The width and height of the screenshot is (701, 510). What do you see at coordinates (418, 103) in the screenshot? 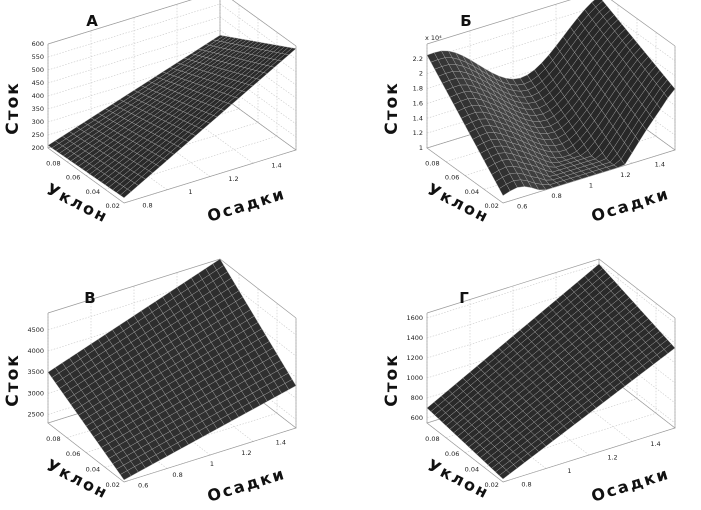
I see `z-tick-label: 1.6` at bounding box center [418, 103].